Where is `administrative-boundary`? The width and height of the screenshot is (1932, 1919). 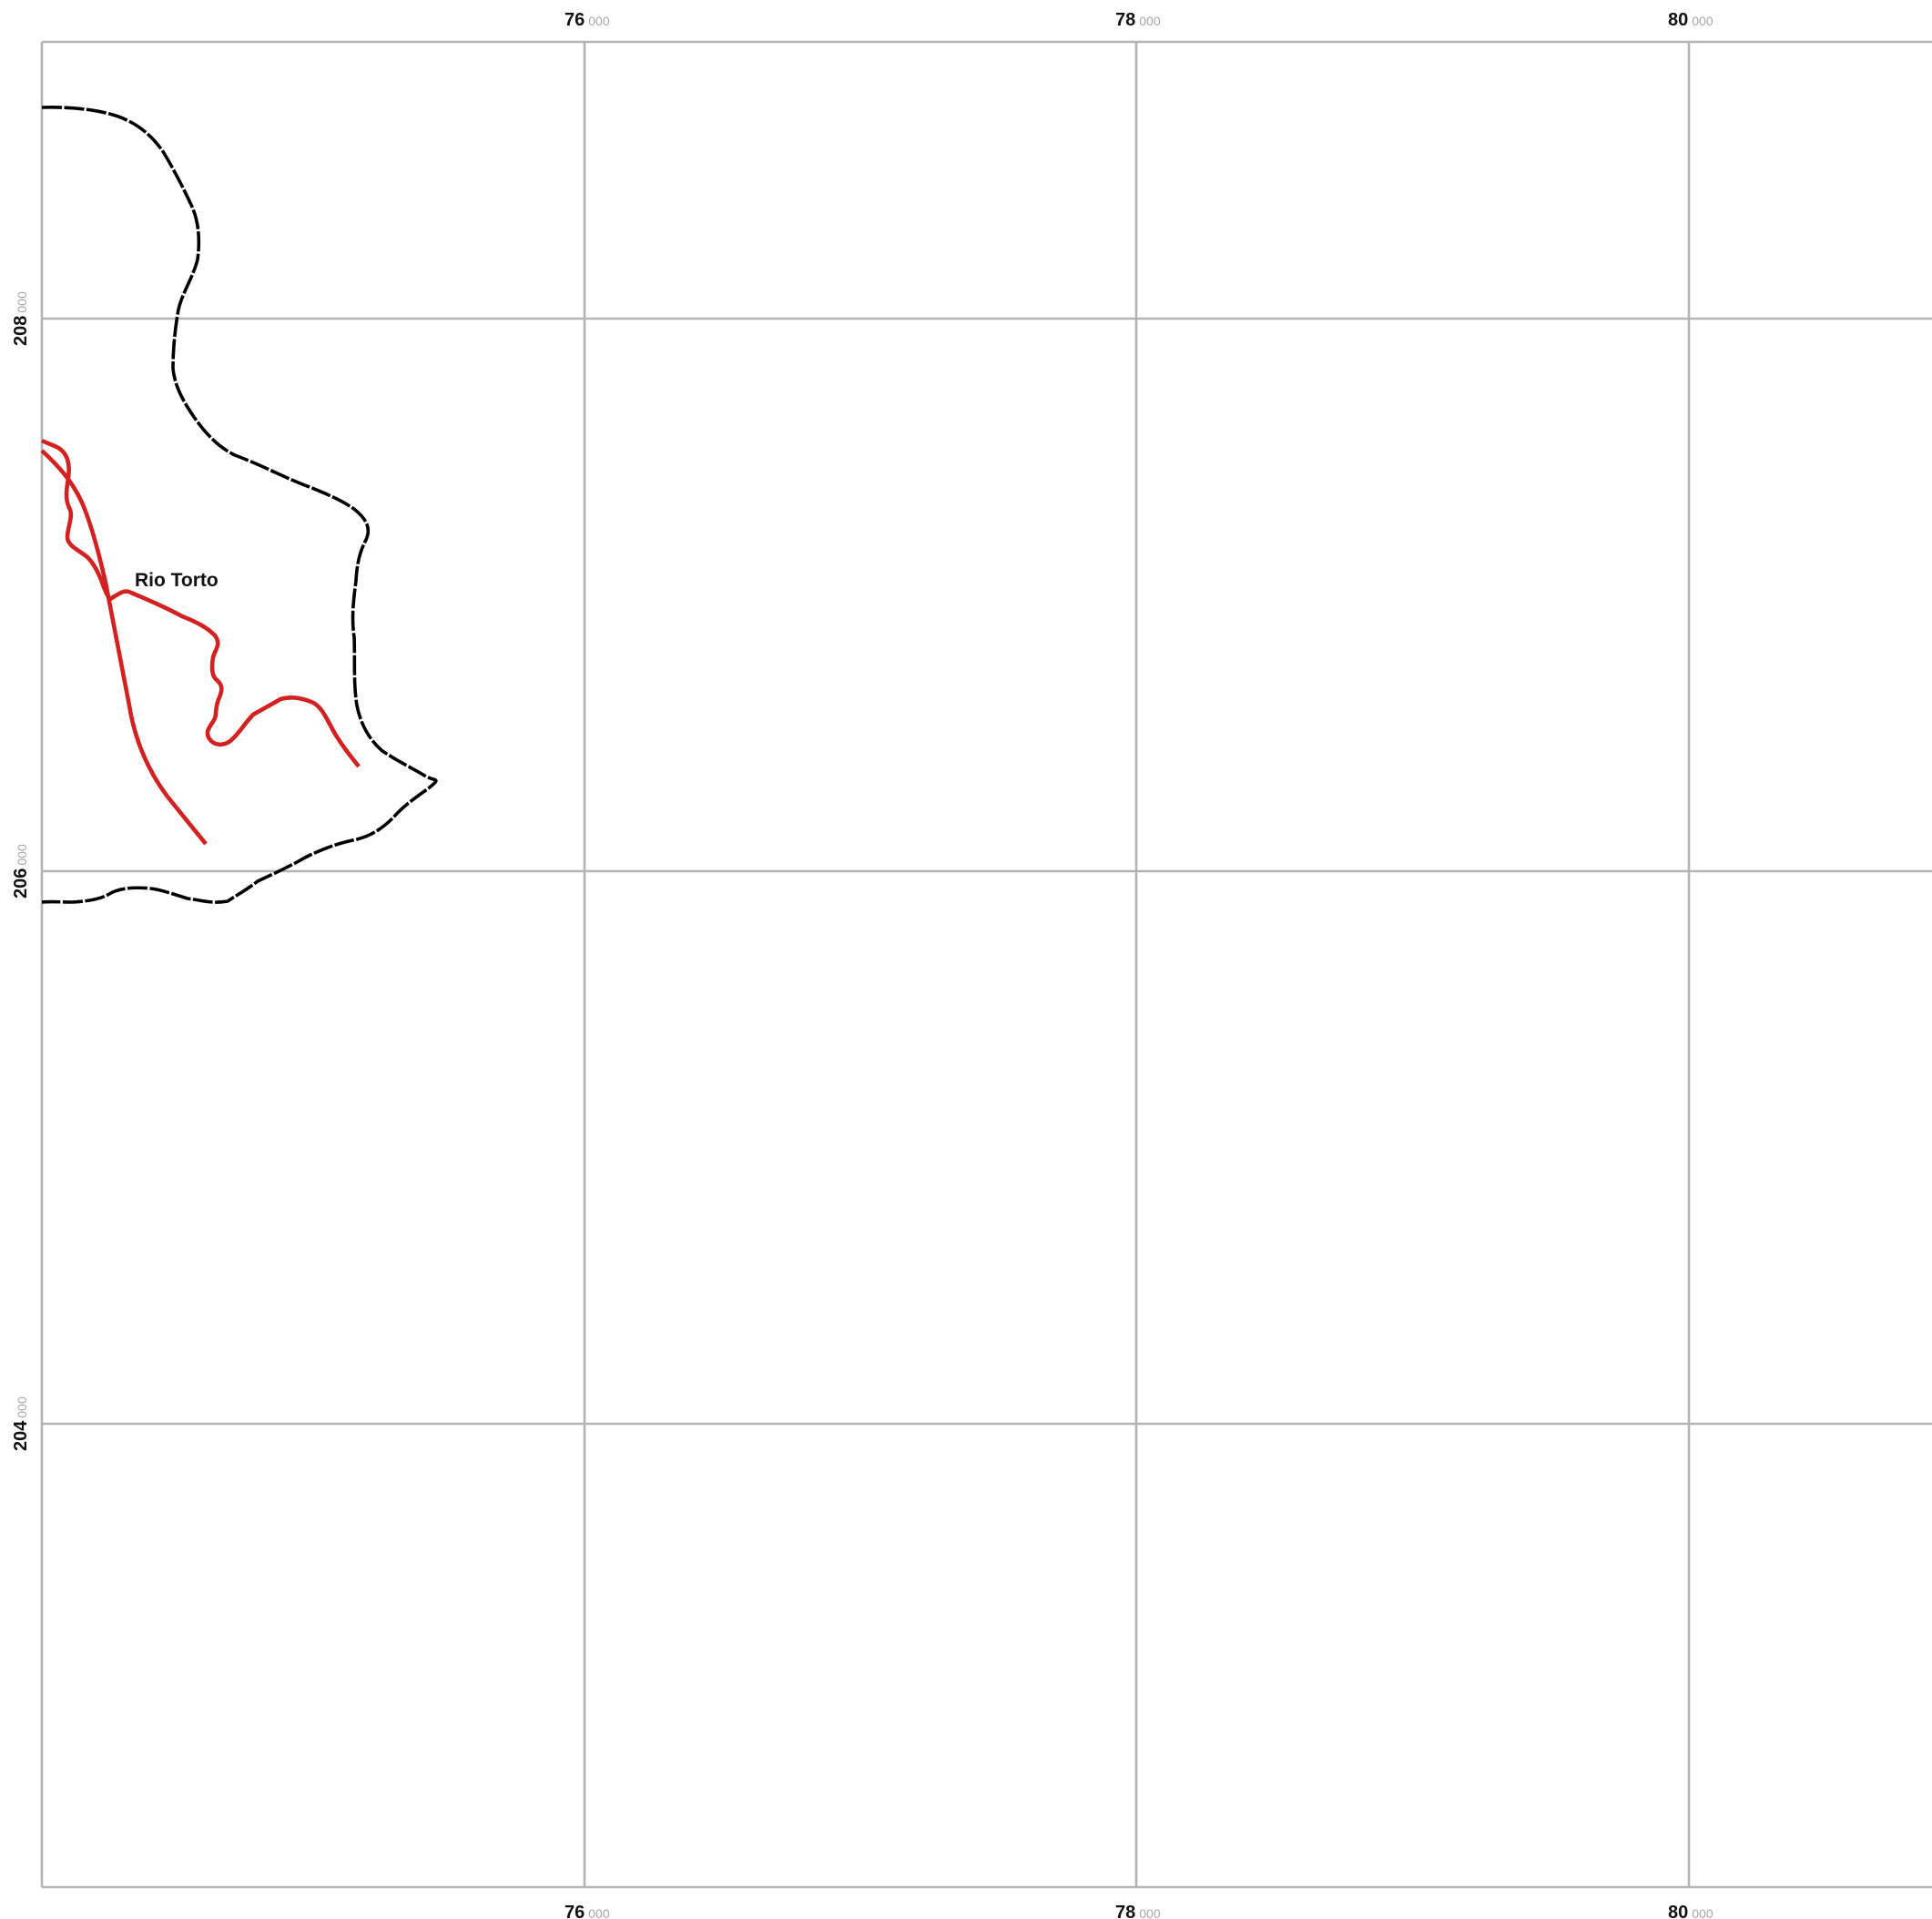
administrative-boundary is located at coordinates (240, 505).